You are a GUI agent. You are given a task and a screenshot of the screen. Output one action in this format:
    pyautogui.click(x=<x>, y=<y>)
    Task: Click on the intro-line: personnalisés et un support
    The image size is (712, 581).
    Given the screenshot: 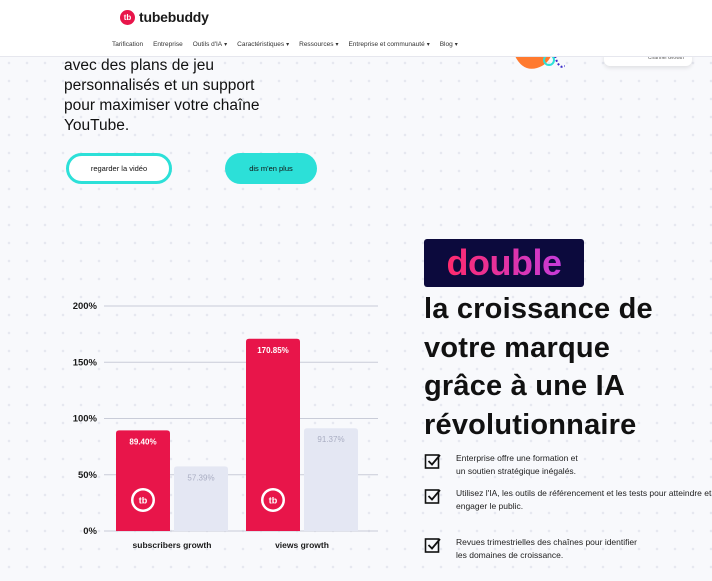 What is the action you would take?
    pyautogui.click(x=159, y=85)
    